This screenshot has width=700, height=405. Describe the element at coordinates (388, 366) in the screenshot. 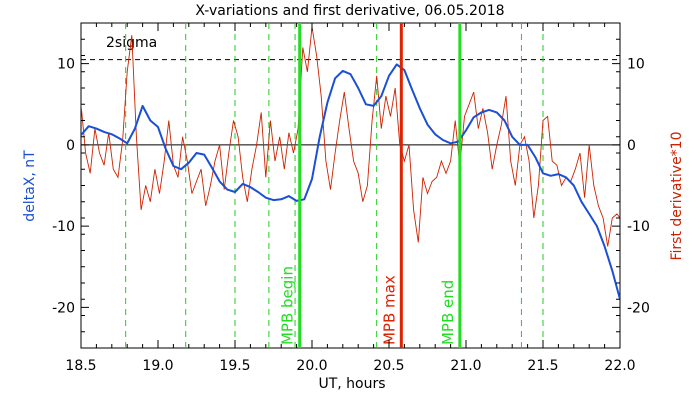

I see `x-tick-label: 20.5` at that location.